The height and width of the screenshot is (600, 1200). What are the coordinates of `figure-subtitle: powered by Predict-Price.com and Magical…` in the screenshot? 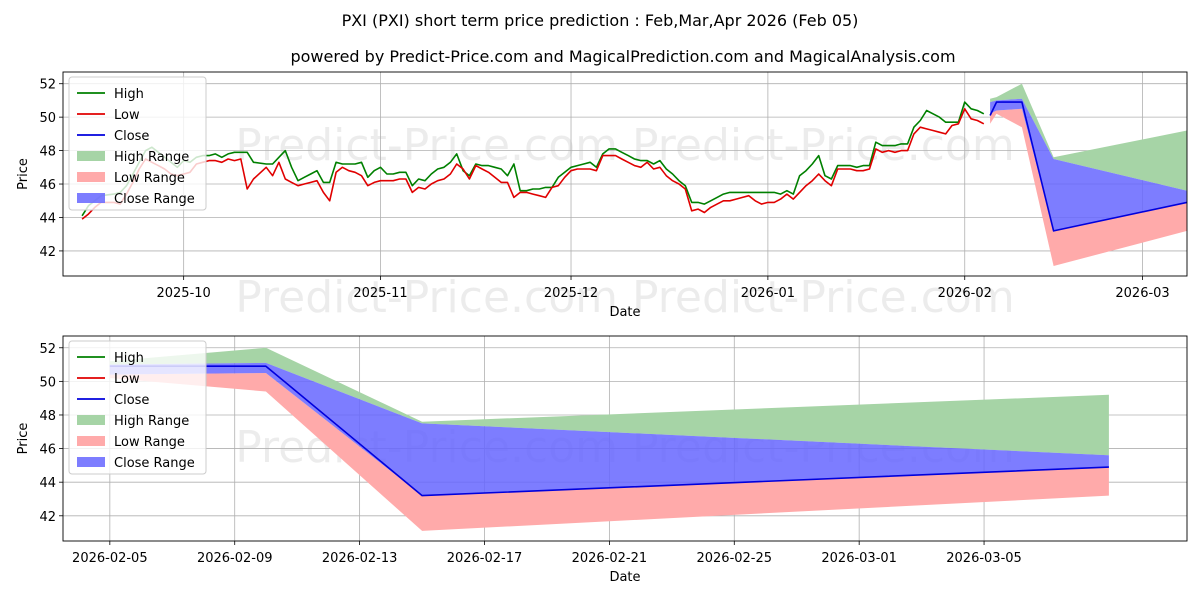 It's located at (622, 56).